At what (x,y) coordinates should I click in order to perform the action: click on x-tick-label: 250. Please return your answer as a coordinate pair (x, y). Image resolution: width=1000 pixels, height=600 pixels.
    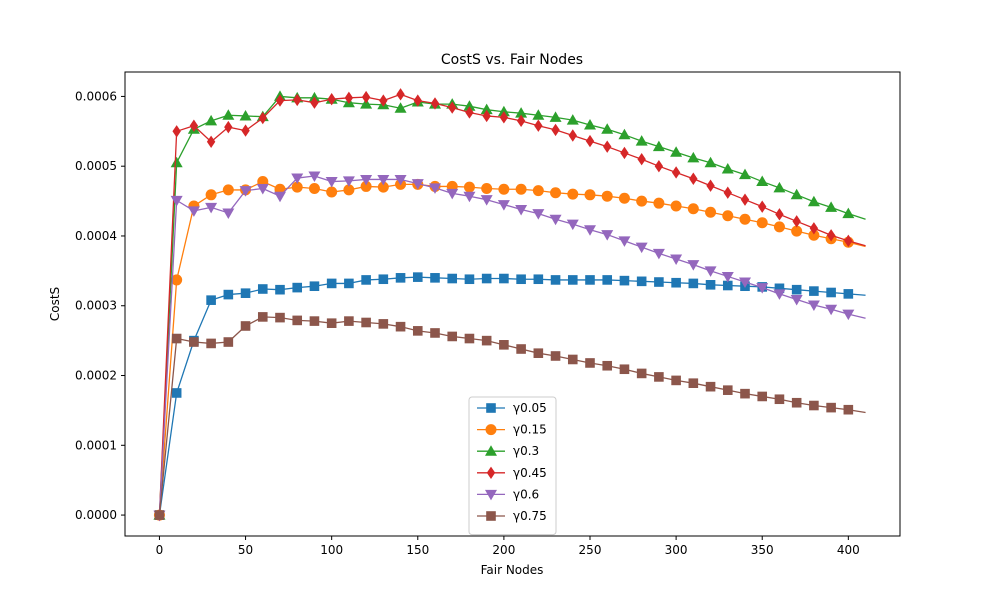
    Looking at the image, I should click on (590, 550).